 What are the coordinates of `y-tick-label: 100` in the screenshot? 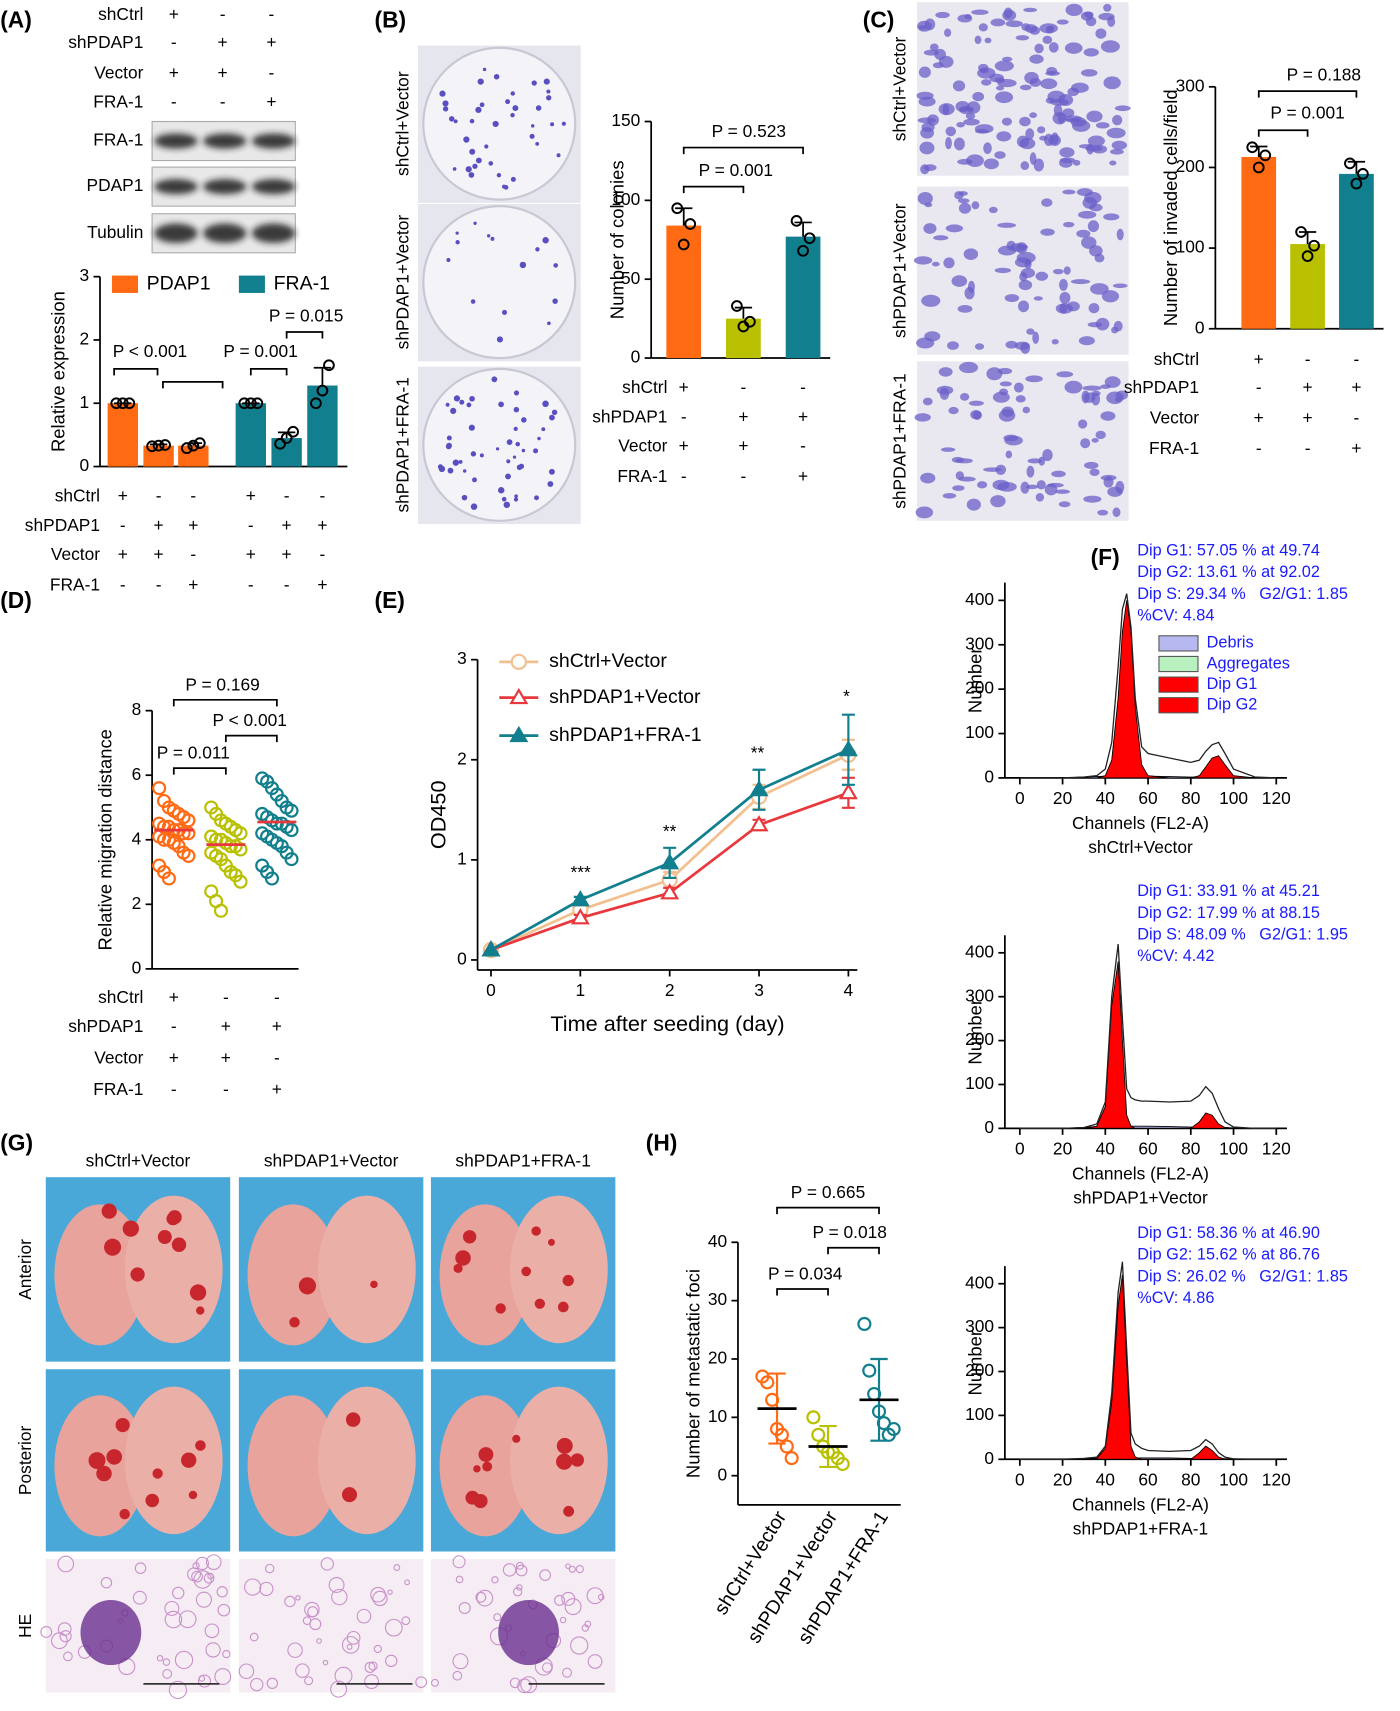 It's located at (979, 1083).